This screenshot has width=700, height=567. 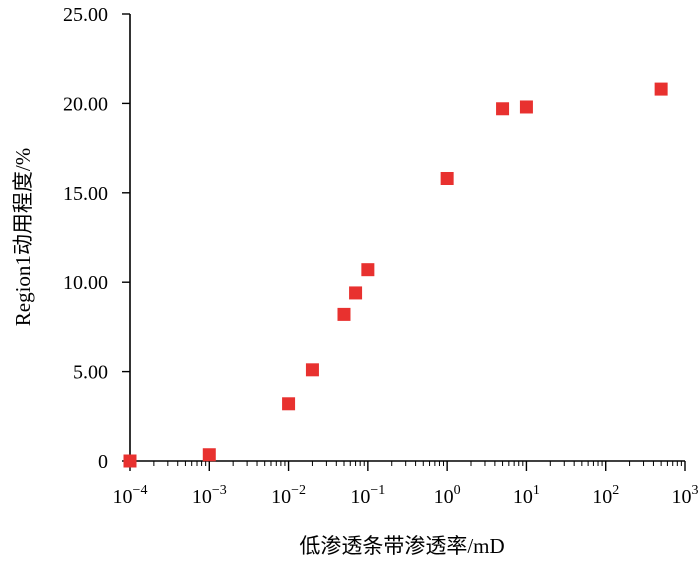 What do you see at coordinates (103, 462) in the screenshot?
I see `y-tick-label: 0` at bounding box center [103, 462].